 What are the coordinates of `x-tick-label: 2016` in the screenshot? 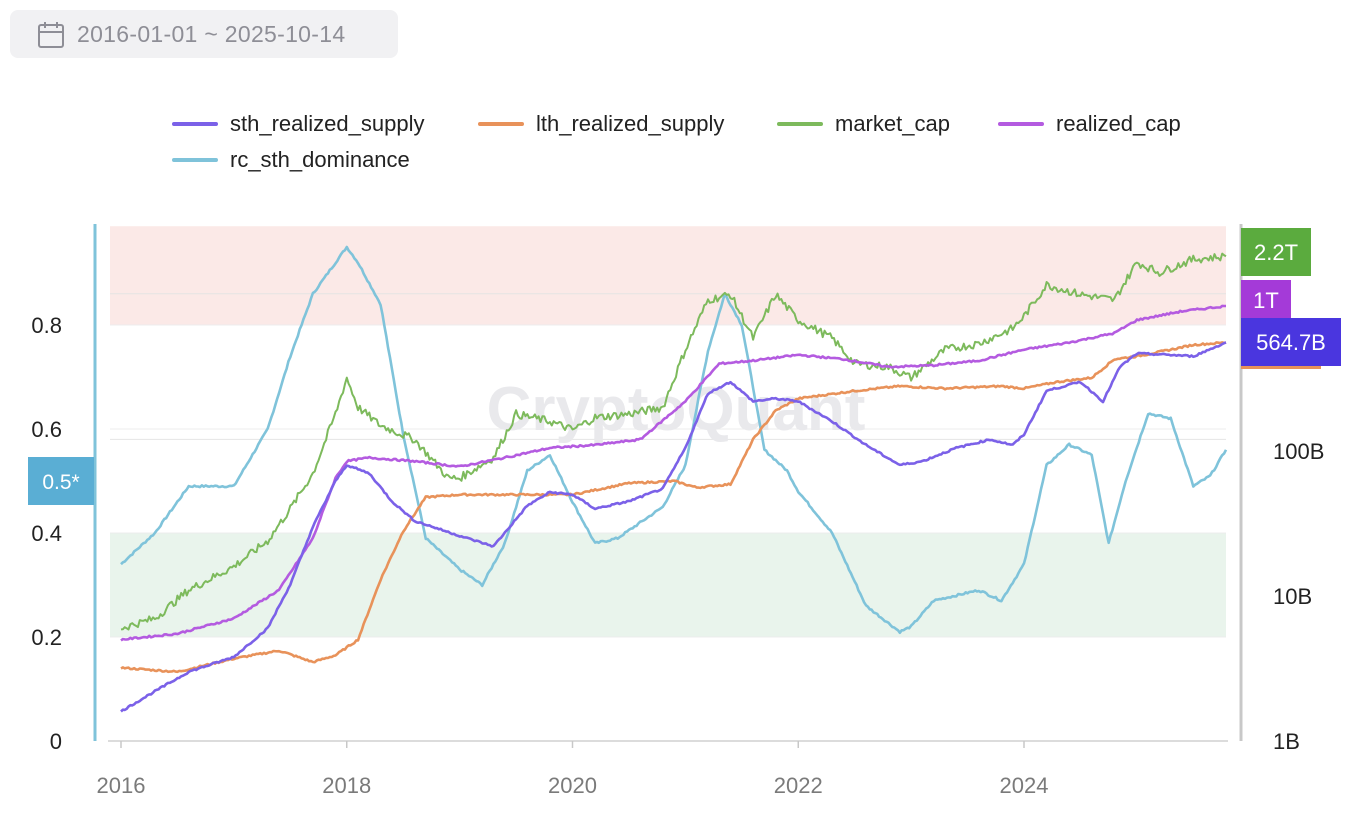 It's located at (121, 785).